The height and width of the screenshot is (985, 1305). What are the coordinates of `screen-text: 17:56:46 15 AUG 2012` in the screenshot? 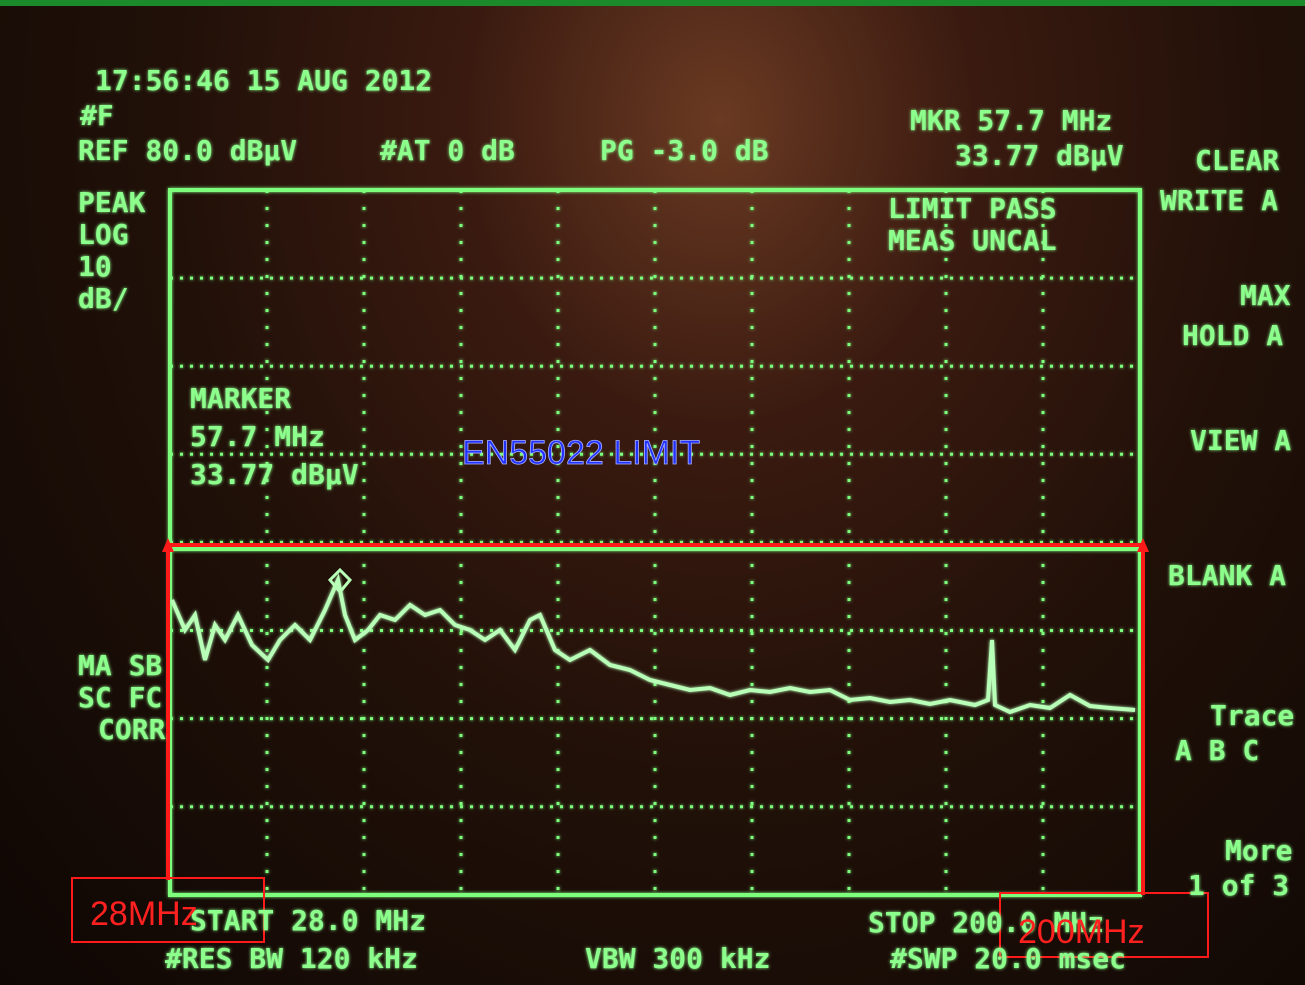 It's located at (263, 80).